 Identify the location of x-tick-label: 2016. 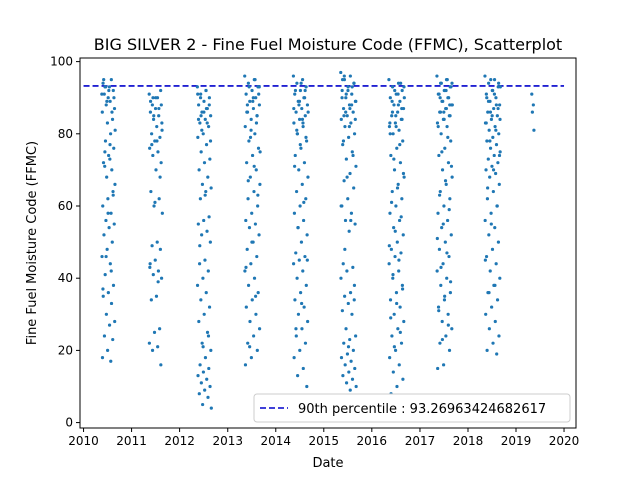
(372, 441).